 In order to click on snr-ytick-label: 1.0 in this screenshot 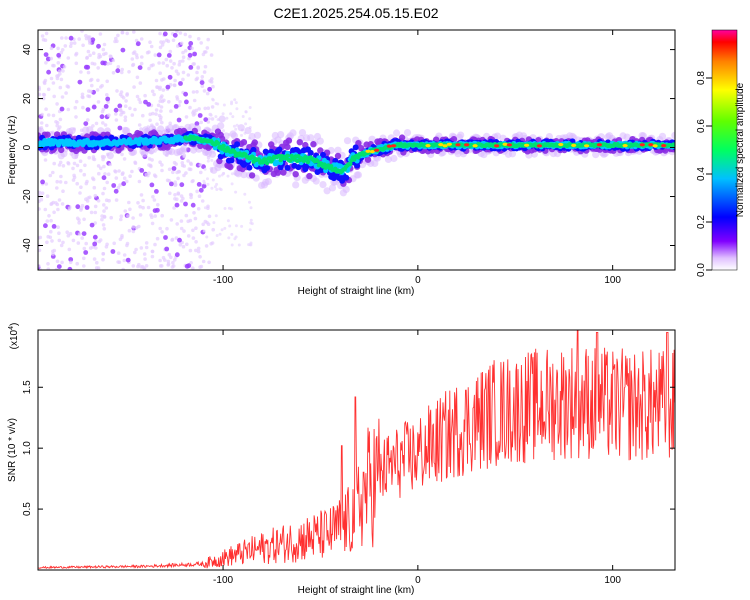, I will do `click(27, 448)`.